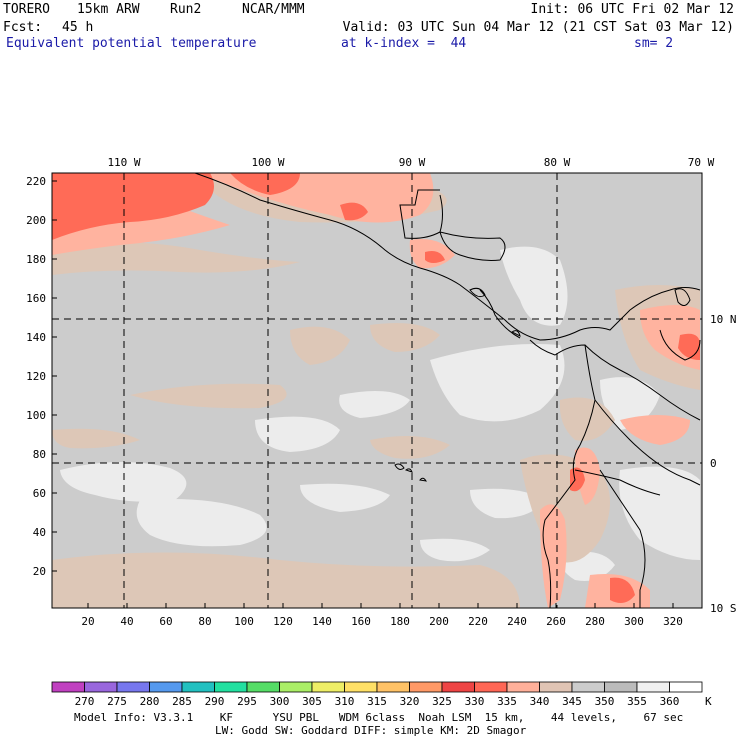 This screenshot has width=740, height=740. What do you see at coordinates (556, 621) in the screenshot?
I see `x-tick-label: 260` at bounding box center [556, 621].